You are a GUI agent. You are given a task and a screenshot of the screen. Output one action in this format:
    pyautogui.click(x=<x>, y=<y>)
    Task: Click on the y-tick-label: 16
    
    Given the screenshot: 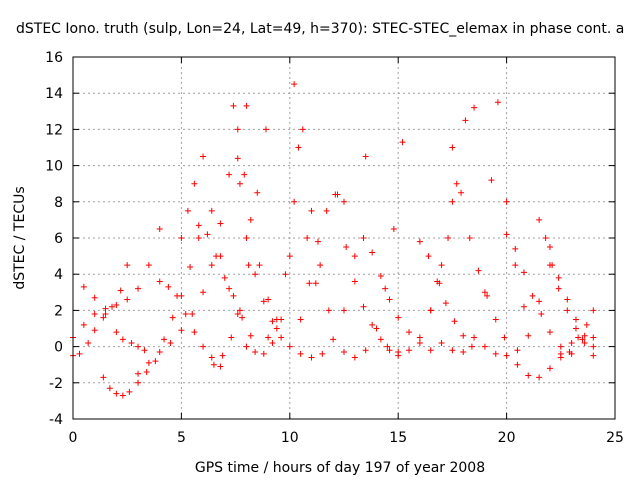 What is the action you would take?
    pyautogui.click(x=54, y=58)
    